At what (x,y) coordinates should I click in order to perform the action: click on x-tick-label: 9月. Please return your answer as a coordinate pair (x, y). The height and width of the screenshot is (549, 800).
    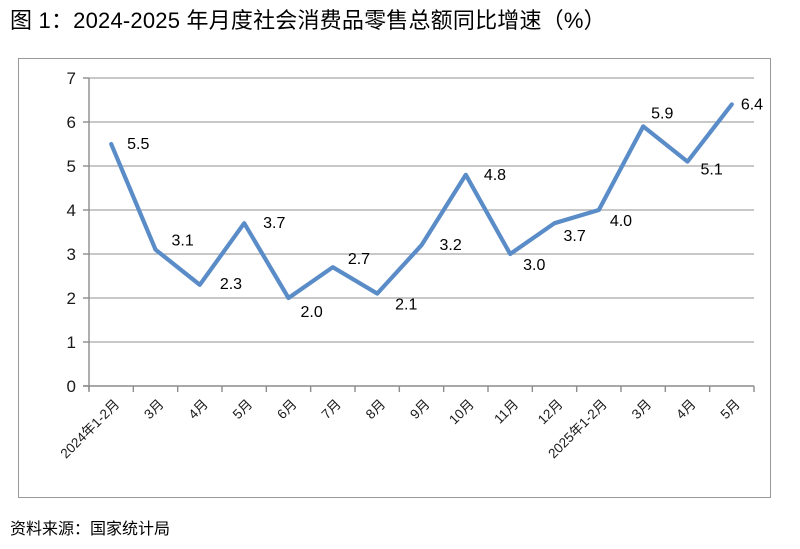
    Looking at the image, I should click on (419, 409).